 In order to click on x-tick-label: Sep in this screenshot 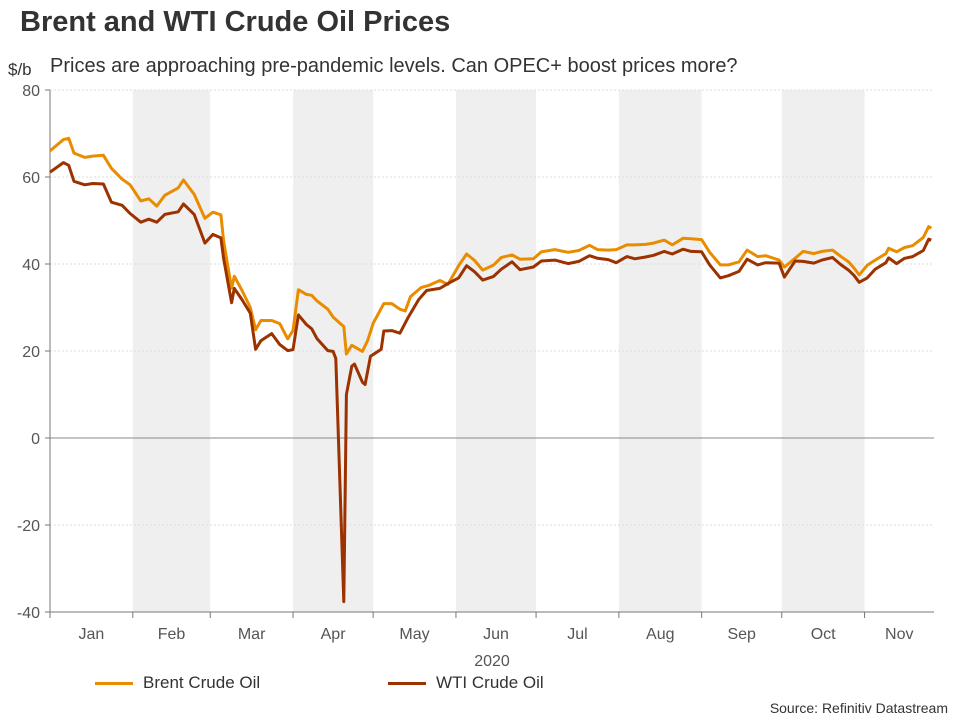, I will do `click(741, 634)`.